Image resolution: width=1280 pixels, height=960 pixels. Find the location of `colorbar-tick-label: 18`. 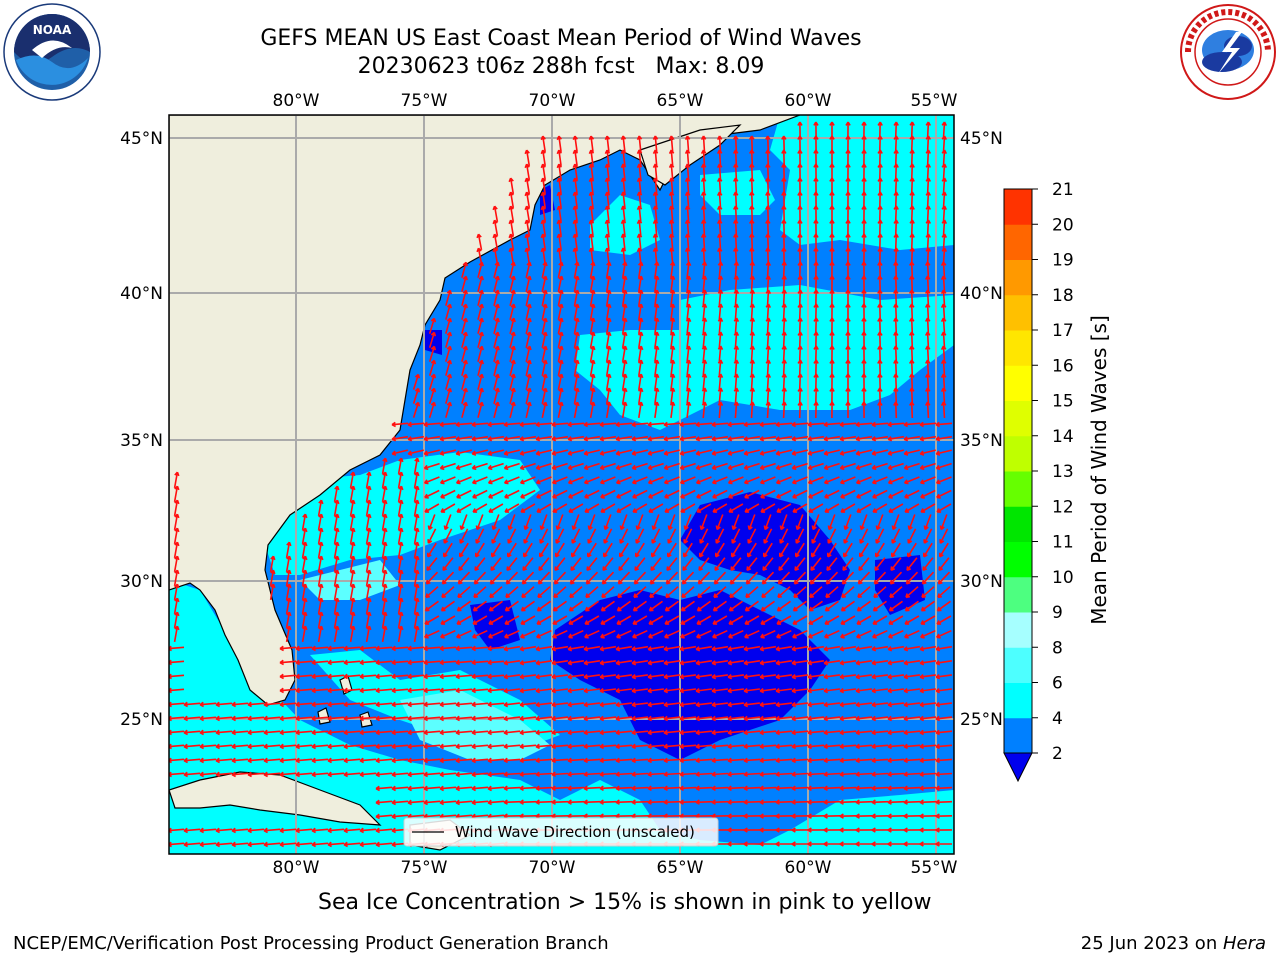

colorbar-tick-label: 18 is located at coordinates (1063, 296).